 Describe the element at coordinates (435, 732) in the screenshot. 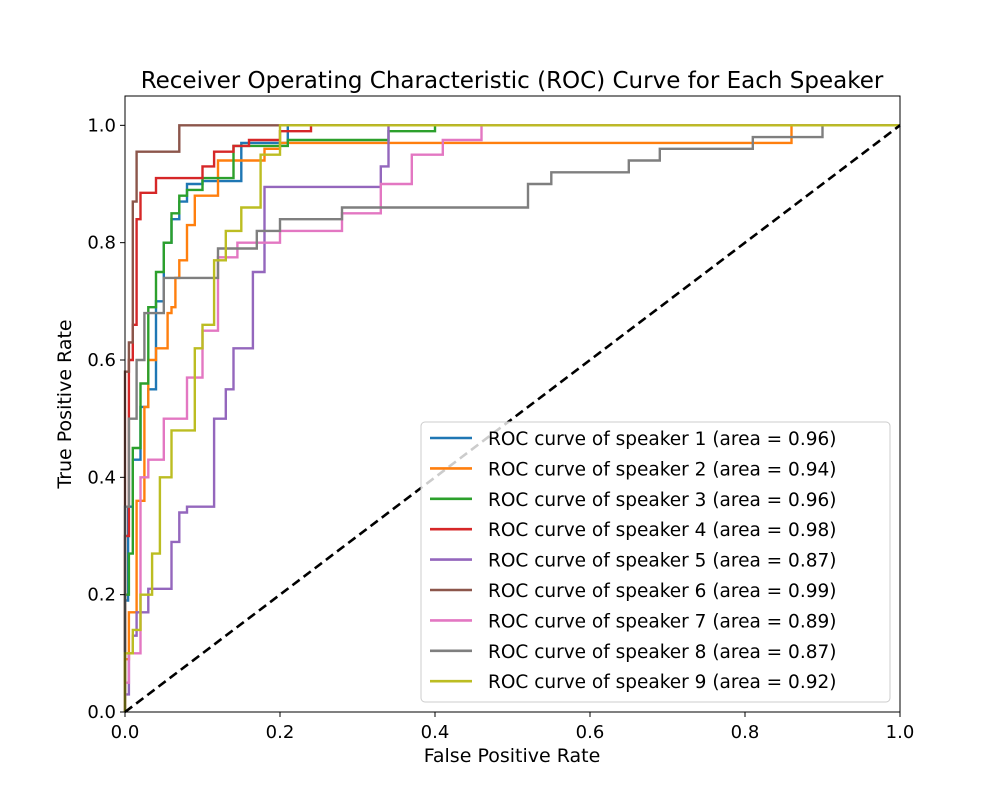

I see `x-tick-label: 0.4` at that location.